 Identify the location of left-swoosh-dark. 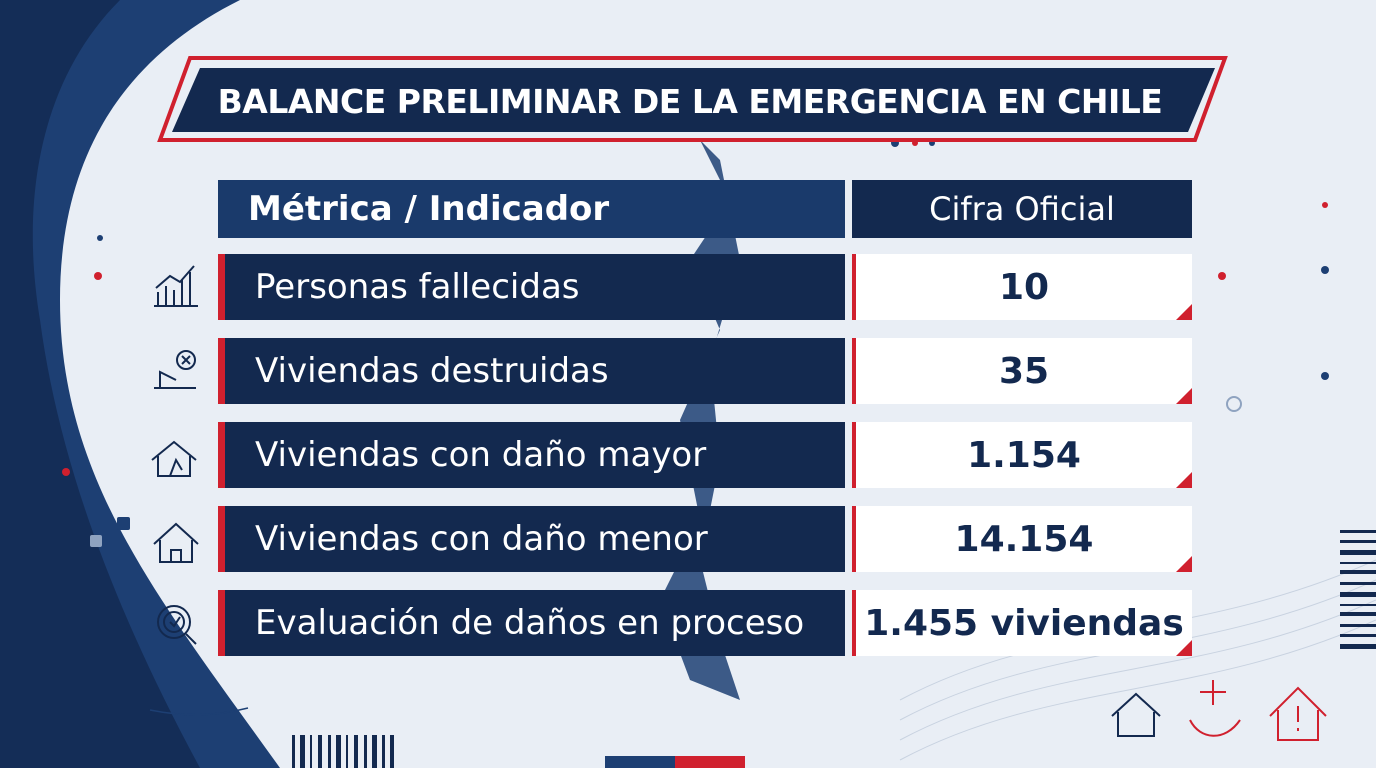
(100, 384).